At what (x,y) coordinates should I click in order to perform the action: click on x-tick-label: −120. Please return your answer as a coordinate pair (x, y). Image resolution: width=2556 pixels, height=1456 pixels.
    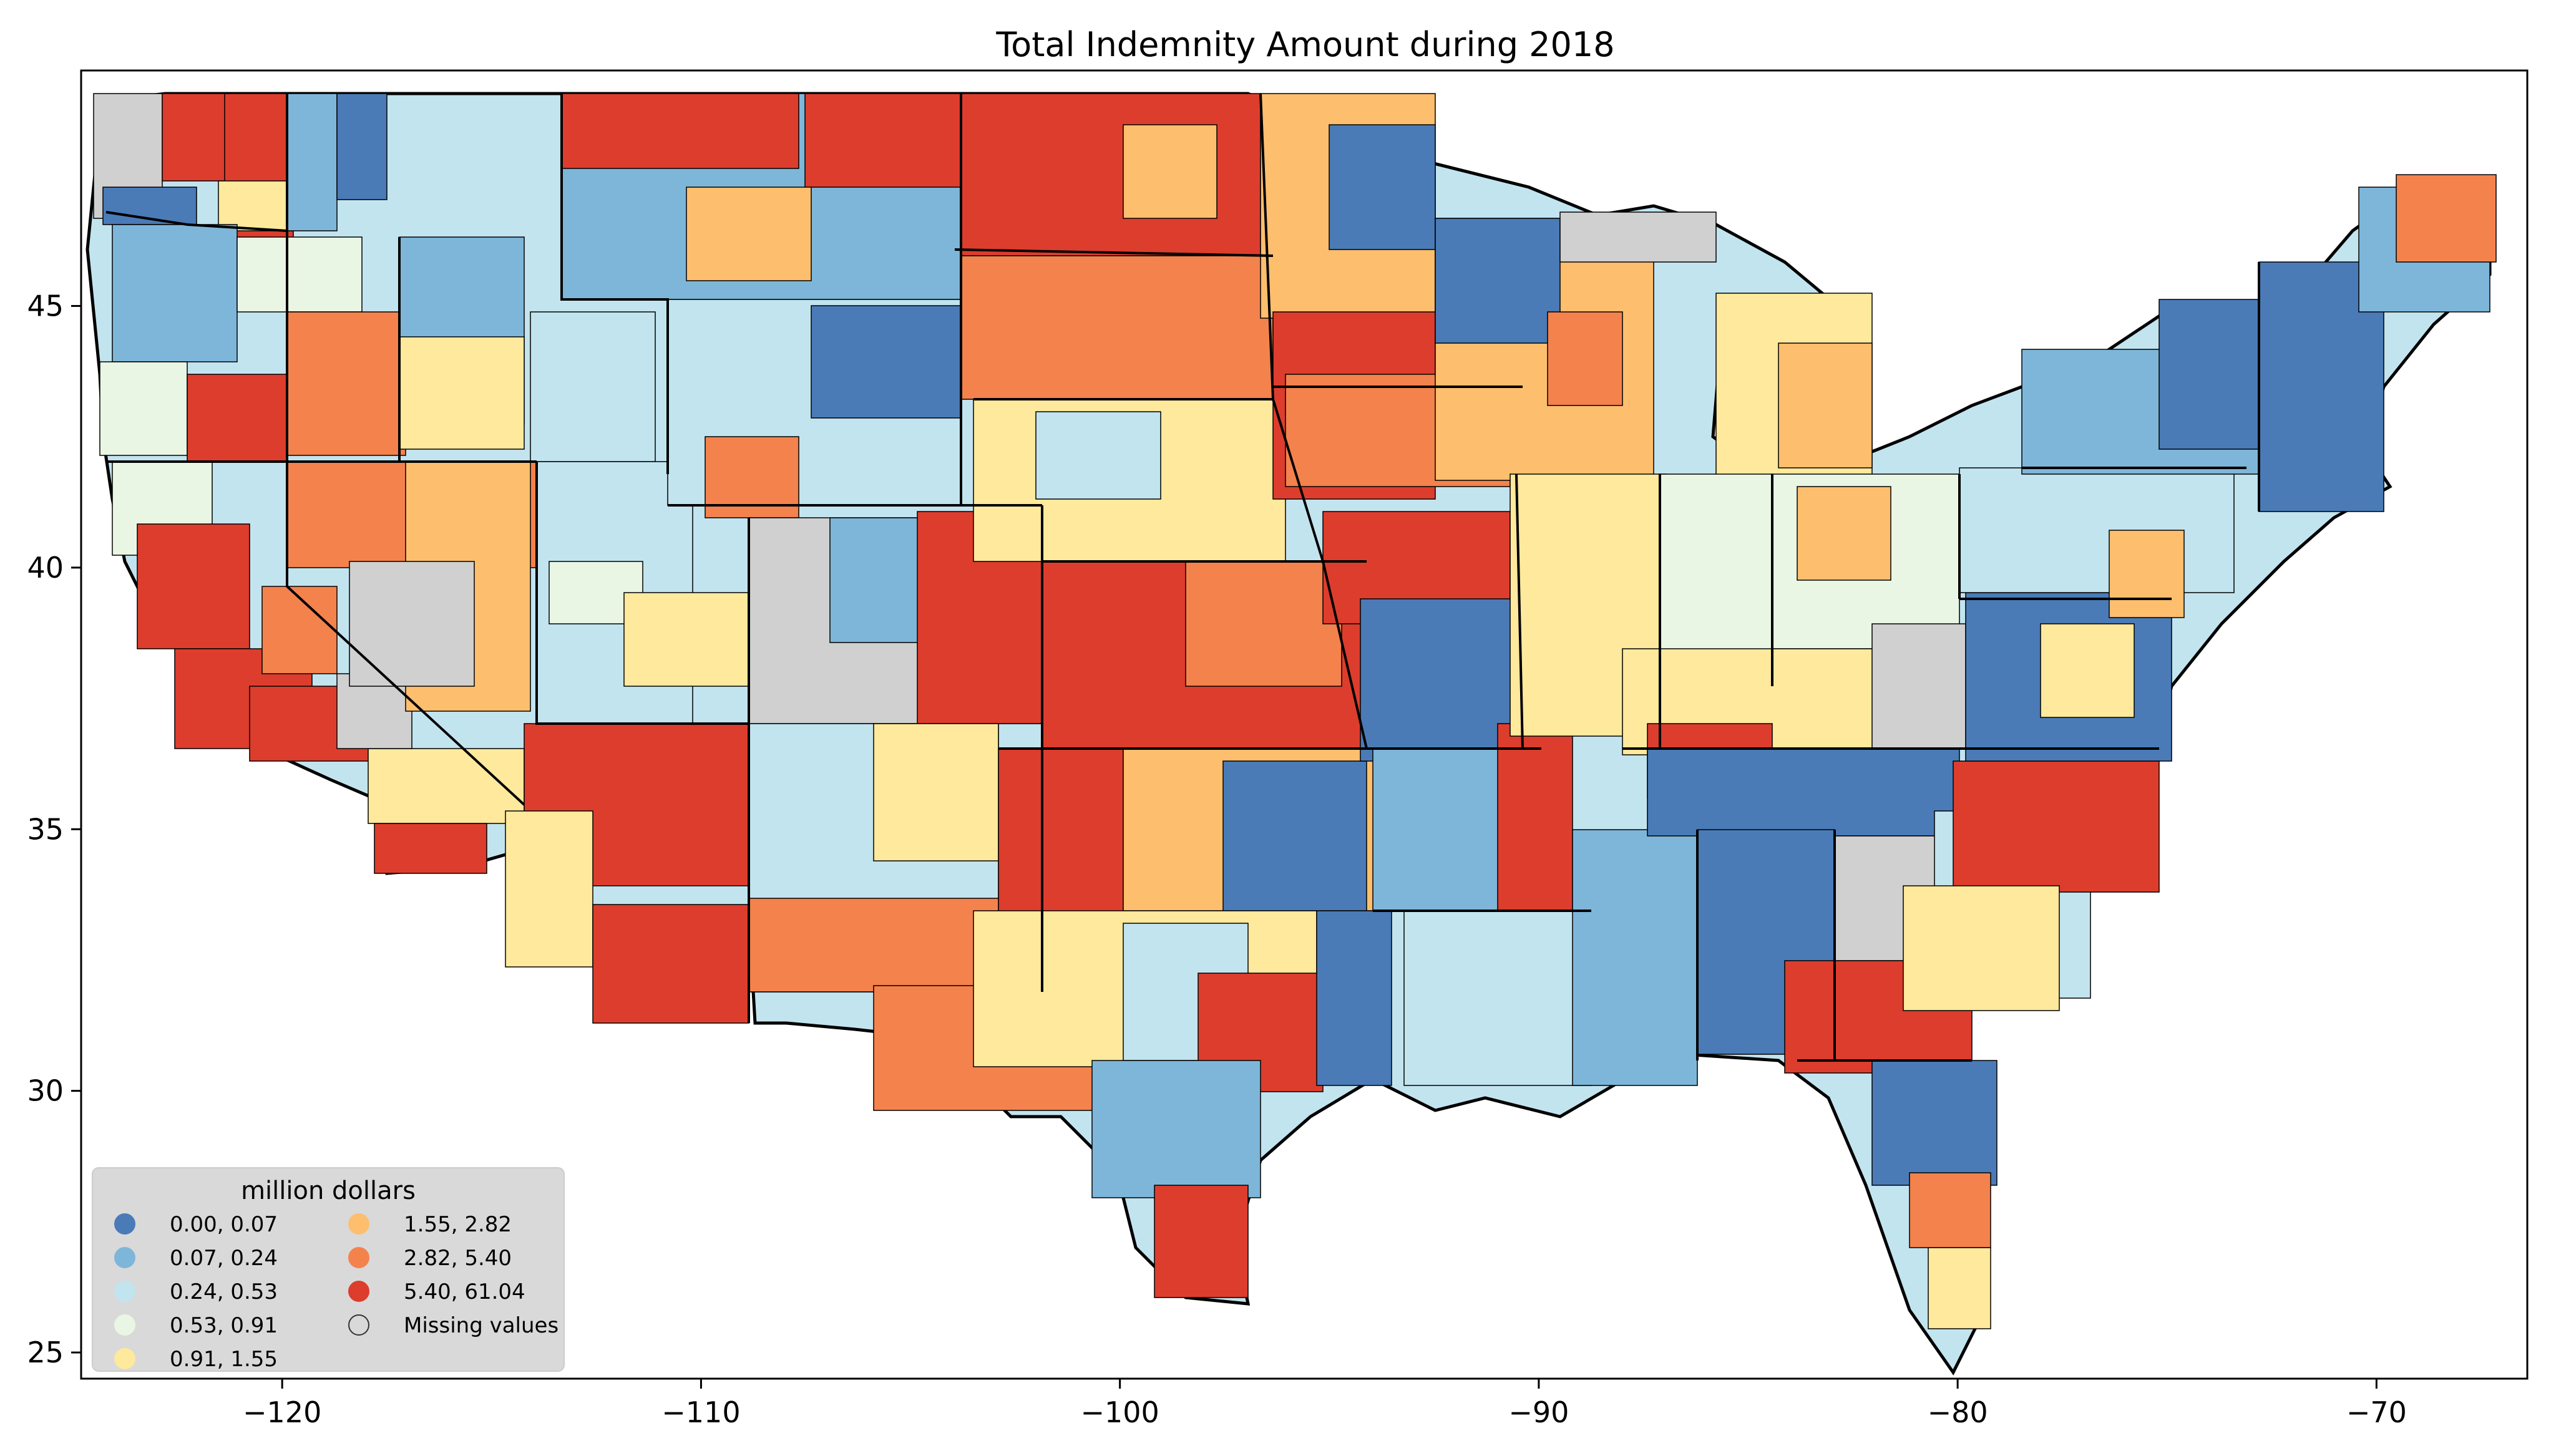
    Looking at the image, I should click on (282, 1412).